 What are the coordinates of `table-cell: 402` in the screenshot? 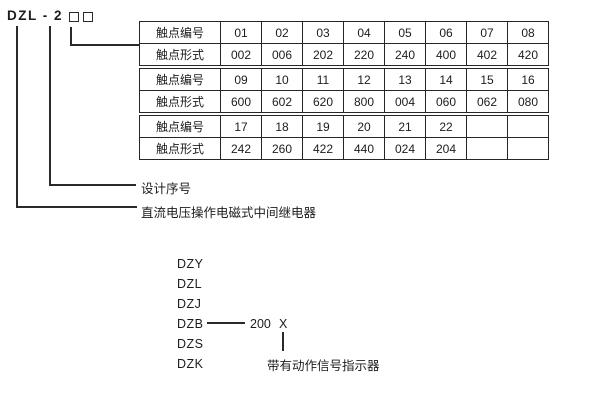 It's located at (487, 54).